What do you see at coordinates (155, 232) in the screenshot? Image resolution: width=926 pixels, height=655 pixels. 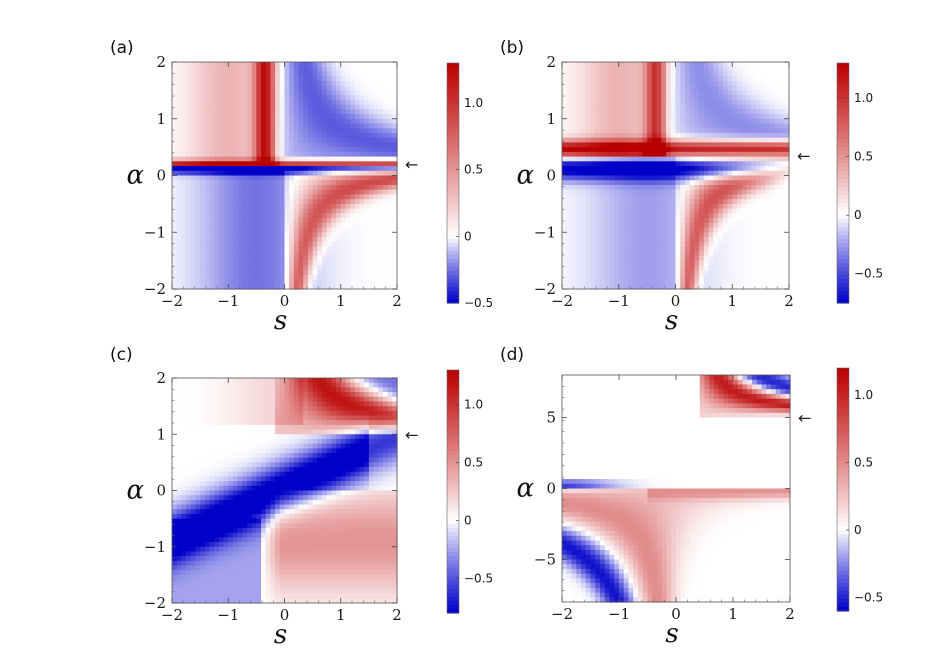 I see `y-tick-label: −1` at bounding box center [155, 232].